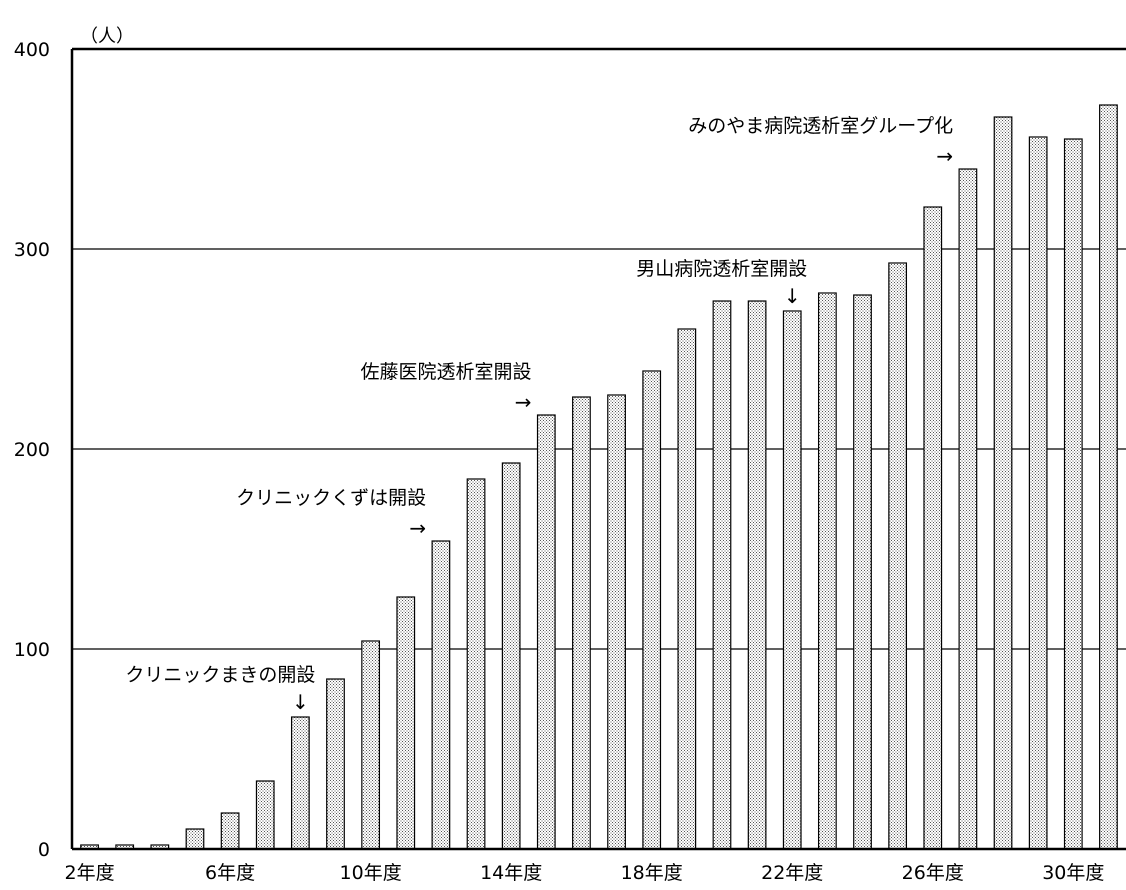  What do you see at coordinates (107, 36) in the screenshot?
I see `y-unit-label: （人）` at bounding box center [107, 36].